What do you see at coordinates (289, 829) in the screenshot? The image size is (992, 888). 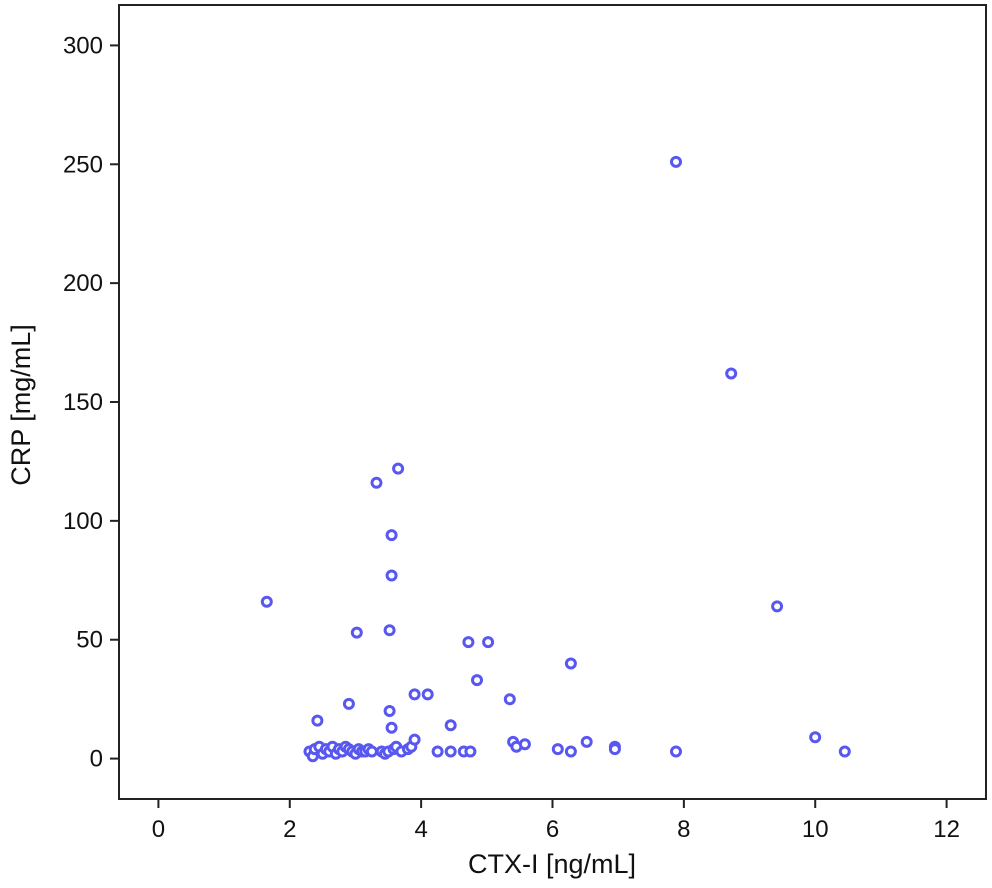 I see `x-tick-label: 2` at bounding box center [289, 829].